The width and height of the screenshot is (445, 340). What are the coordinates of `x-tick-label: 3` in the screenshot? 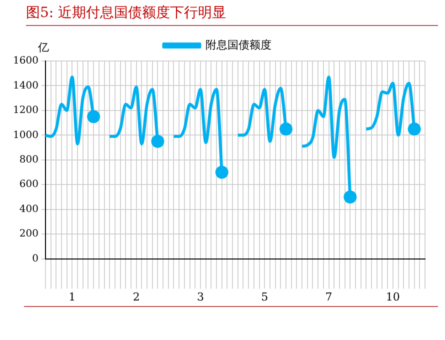 It's located at (200, 297).